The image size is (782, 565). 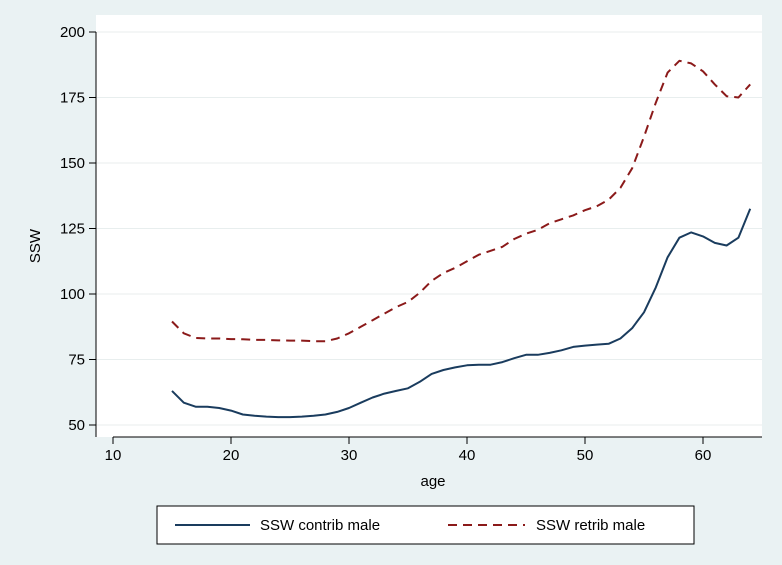 What do you see at coordinates (425, 525) in the screenshot?
I see `legend: SSW contrib male SSW retrib male` at bounding box center [425, 525].